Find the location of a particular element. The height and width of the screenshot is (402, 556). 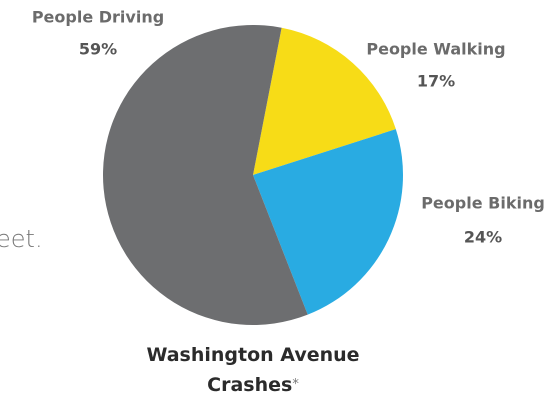

slice-value-label: 59% is located at coordinates (98, 49).